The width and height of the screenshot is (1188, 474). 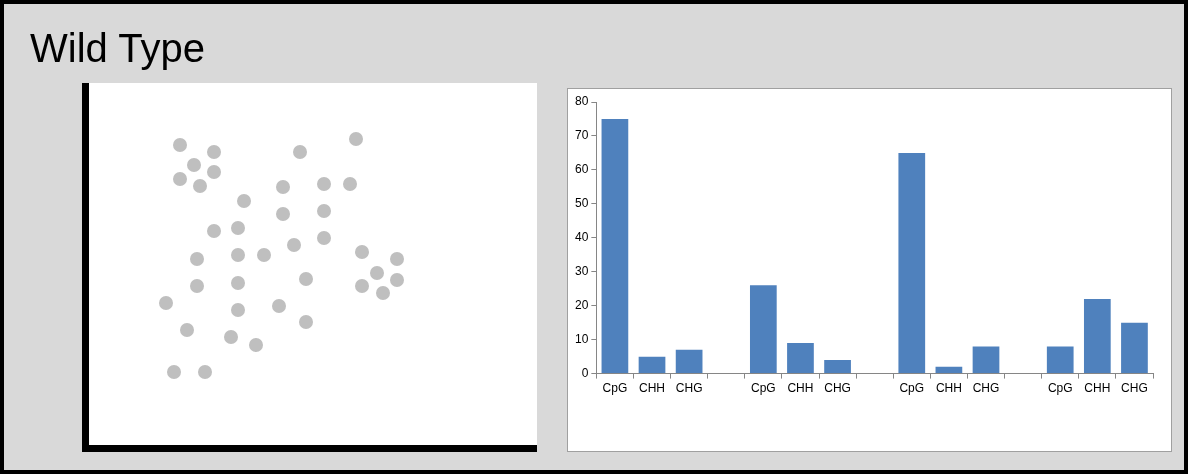 I want to click on y-tick-label: 70, so click(x=581, y=135).